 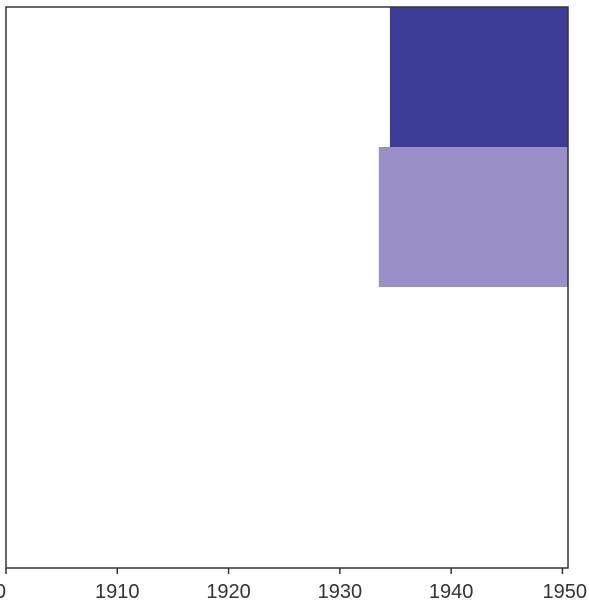 I want to click on x-tick-label: 1930, so click(x=340, y=591).